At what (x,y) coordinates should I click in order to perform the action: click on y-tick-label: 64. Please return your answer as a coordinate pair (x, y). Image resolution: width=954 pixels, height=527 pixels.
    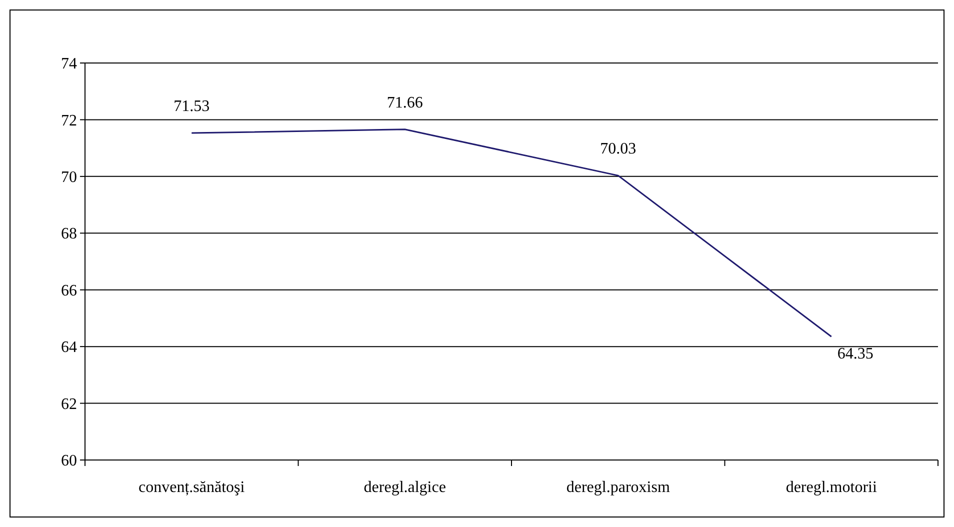
    Looking at the image, I should click on (69, 347).